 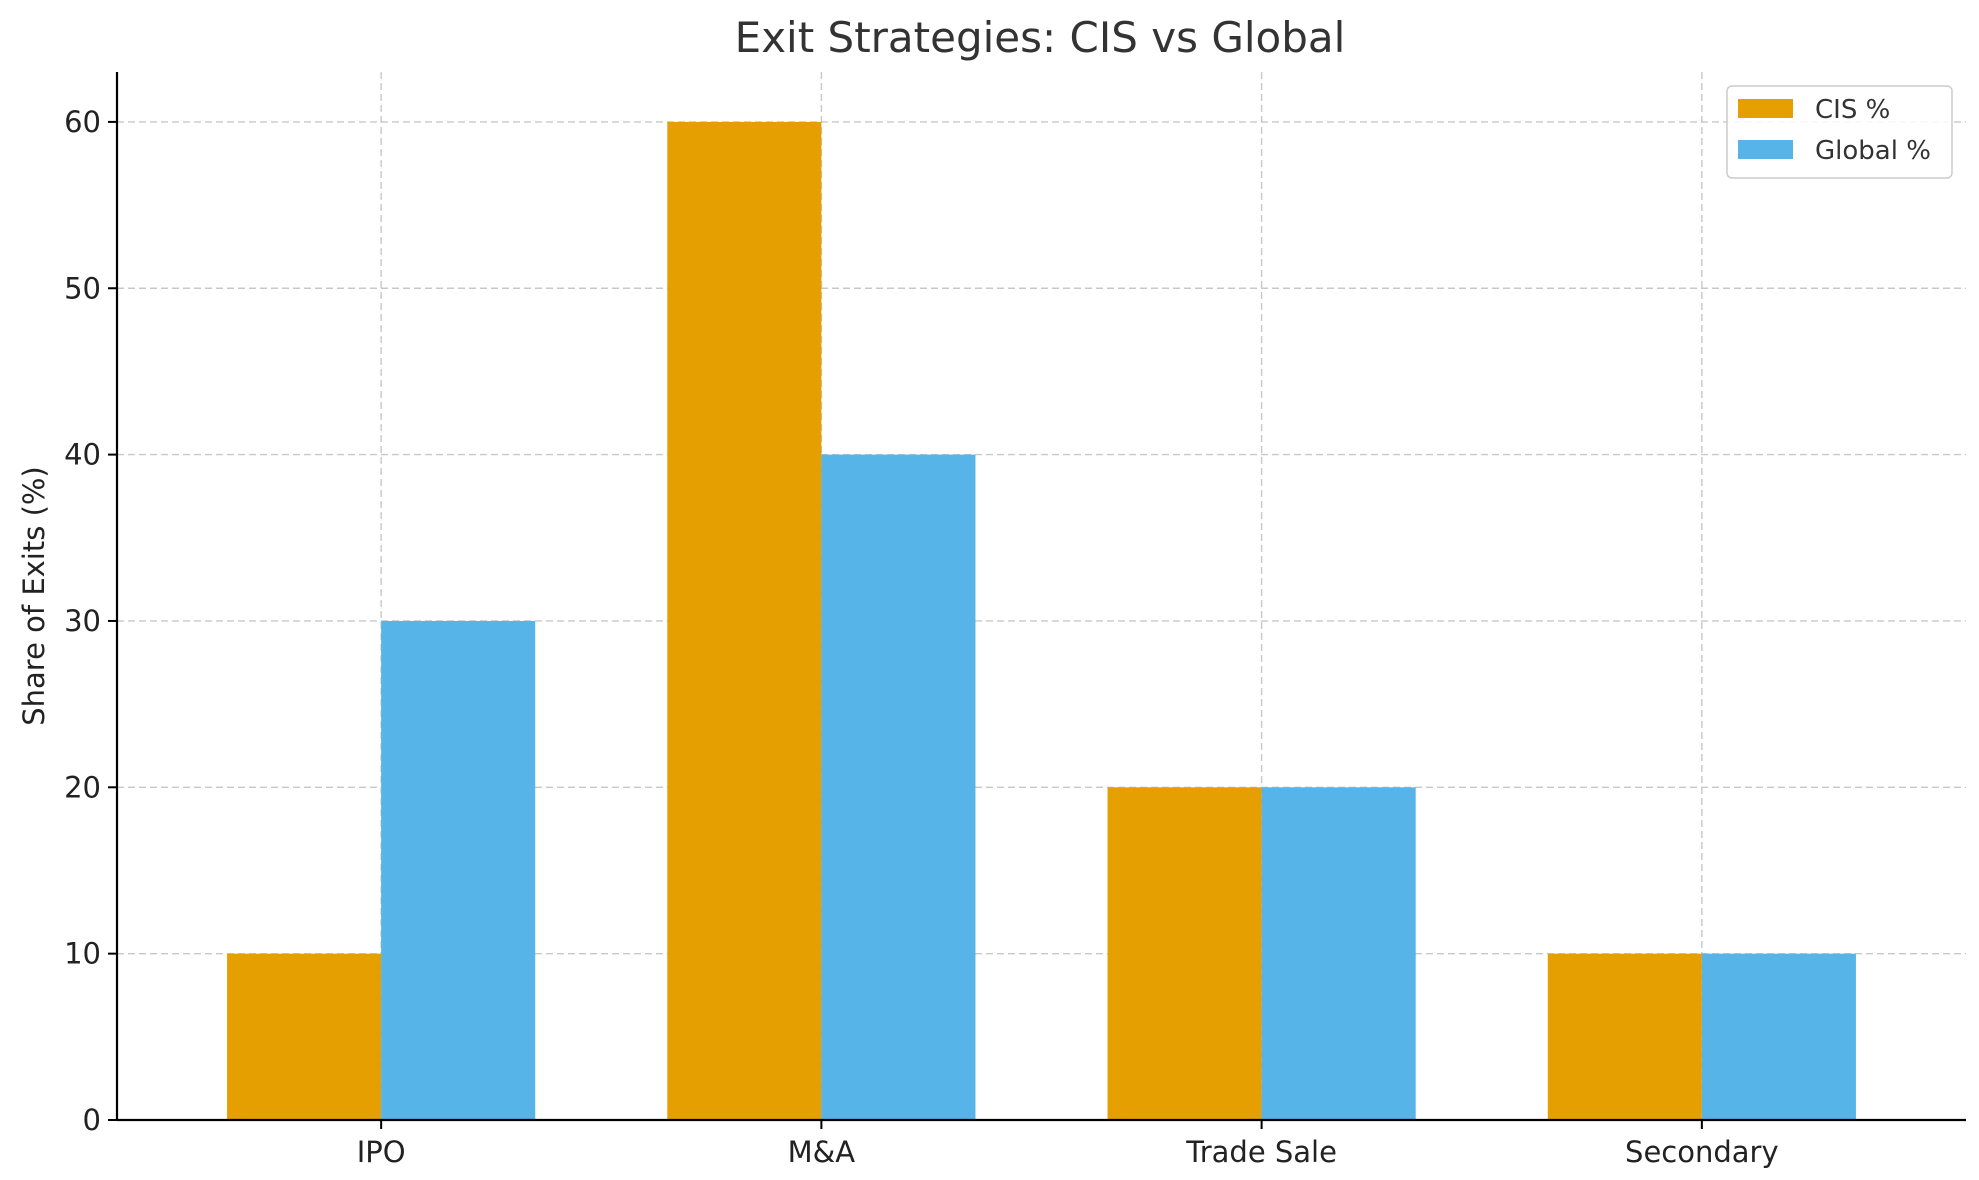 I want to click on y-tick-label: 40, so click(x=82, y=455).